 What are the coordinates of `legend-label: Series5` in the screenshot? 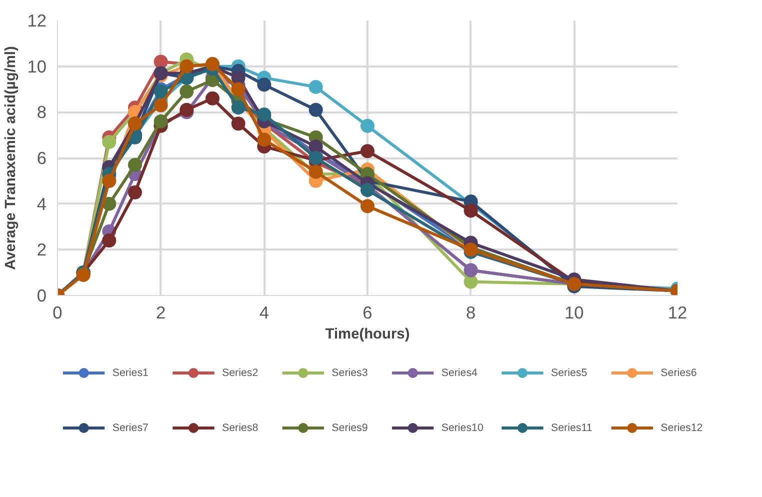 It's located at (569, 373).